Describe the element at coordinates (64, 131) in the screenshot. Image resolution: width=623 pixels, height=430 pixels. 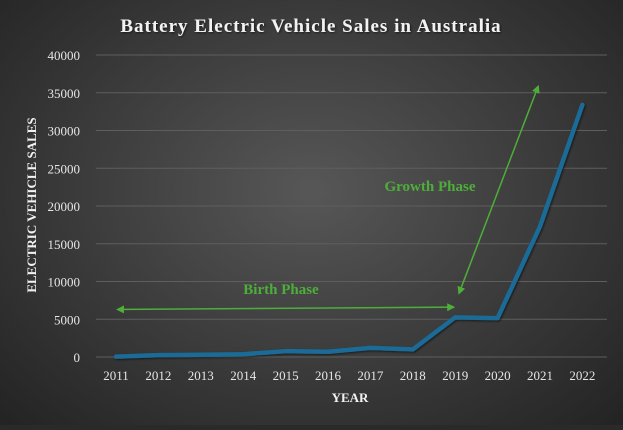
I see `y-tick-label: 30000` at that location.